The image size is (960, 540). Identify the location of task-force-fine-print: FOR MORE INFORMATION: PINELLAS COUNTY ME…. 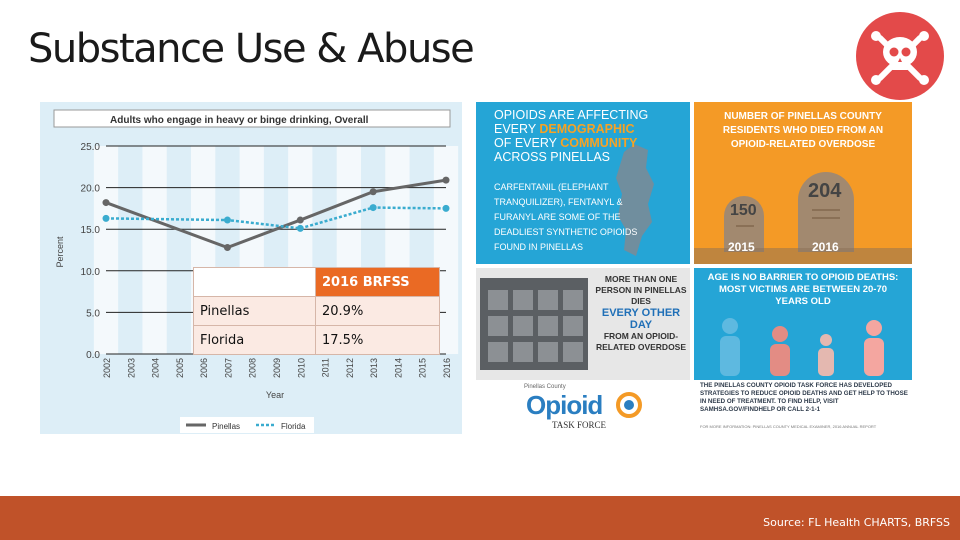
(788, 426).